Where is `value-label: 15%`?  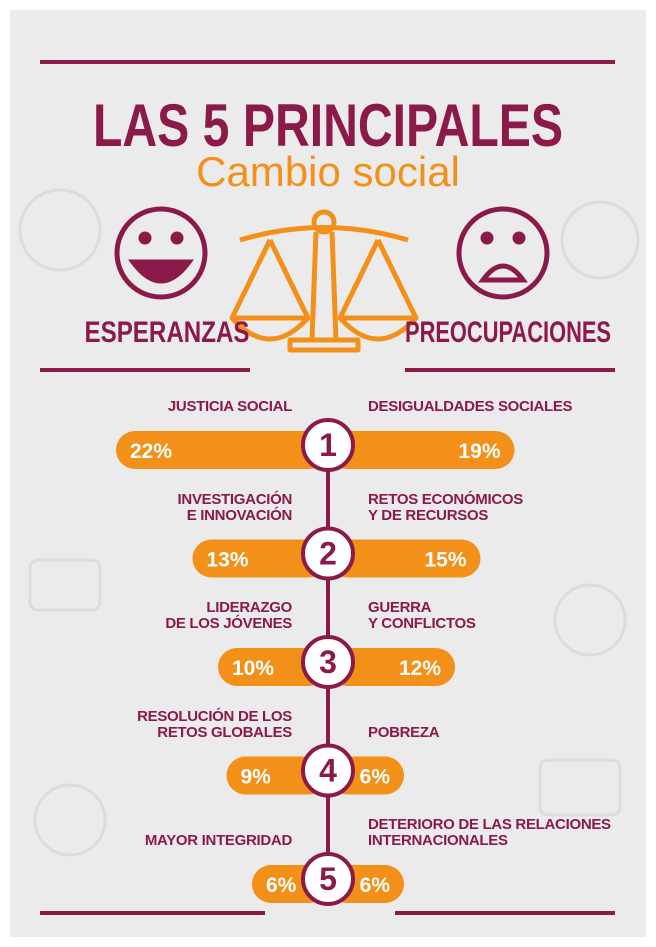 value-label: 15% is located at coordinates (445, 560).